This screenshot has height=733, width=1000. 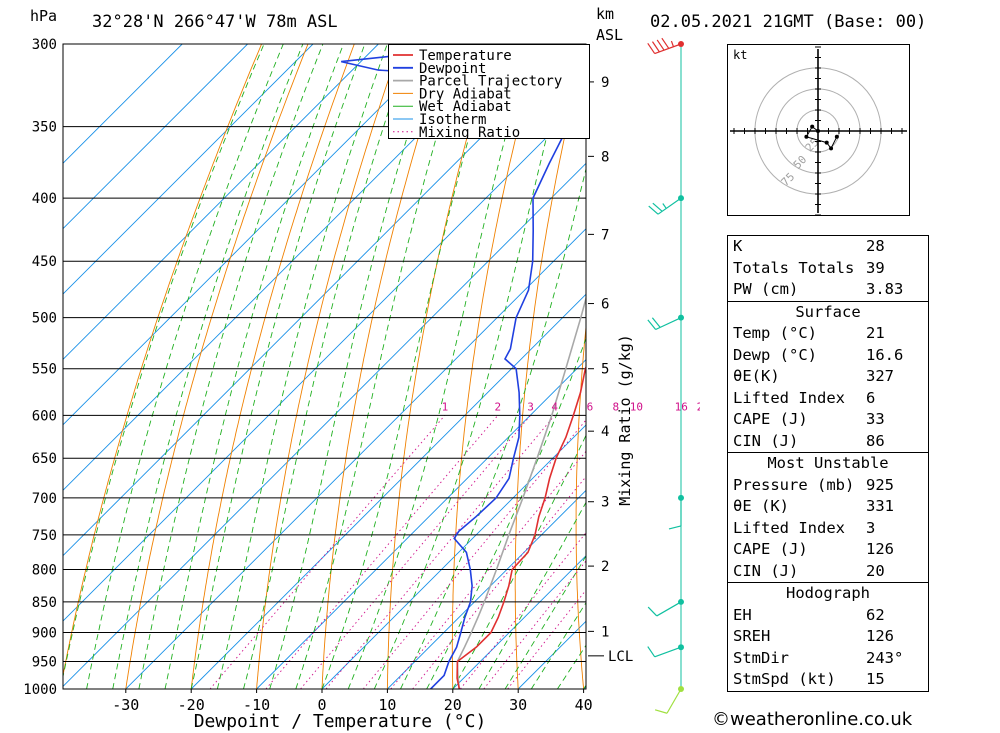 What do you see at coordinates (766, 289) in the screenshot?
I see `index-label: PW (cm)` at bounding box center [766, 289].